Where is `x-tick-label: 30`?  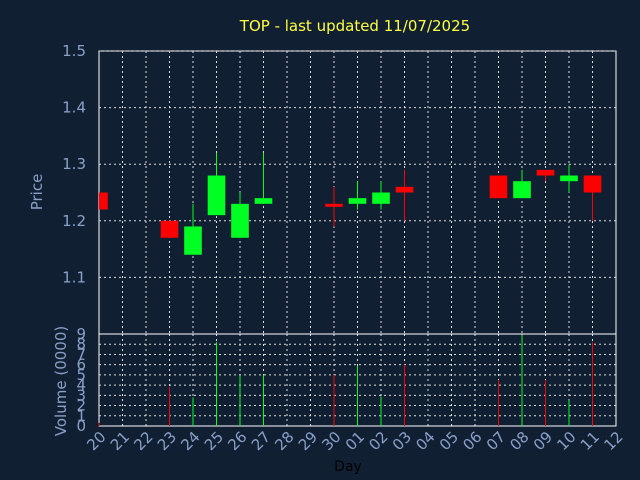
x-tick-label: 30 is located at coordinates (331, 441).